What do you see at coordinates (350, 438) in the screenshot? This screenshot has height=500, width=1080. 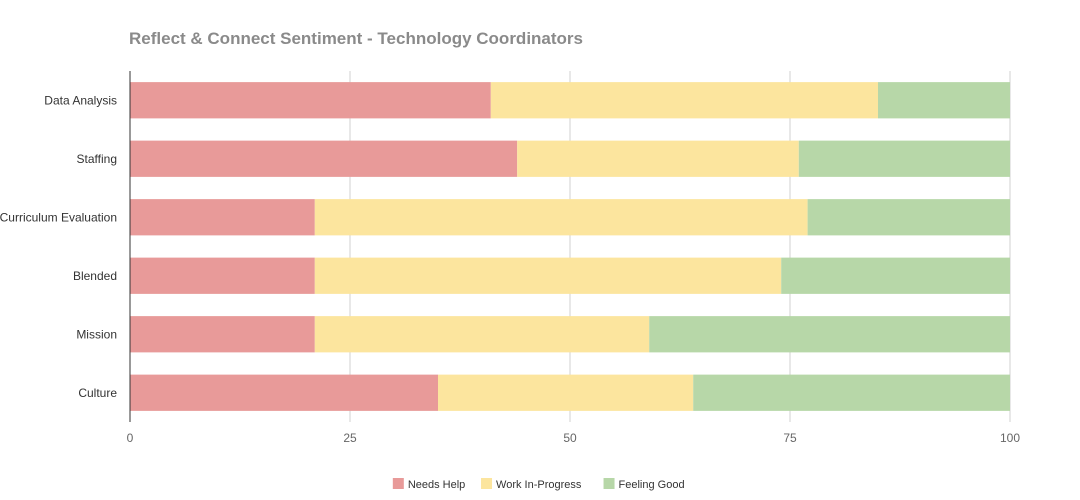 I see `x-tick-label: 25` at bounding box center [350, 438].